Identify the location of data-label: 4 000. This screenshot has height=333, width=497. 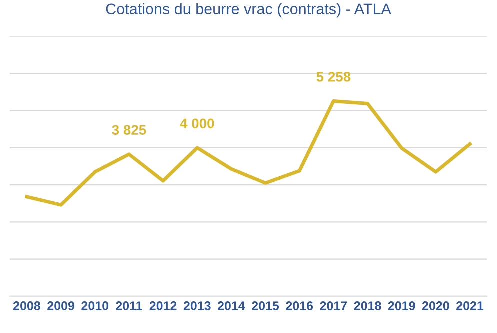
(197, 123).